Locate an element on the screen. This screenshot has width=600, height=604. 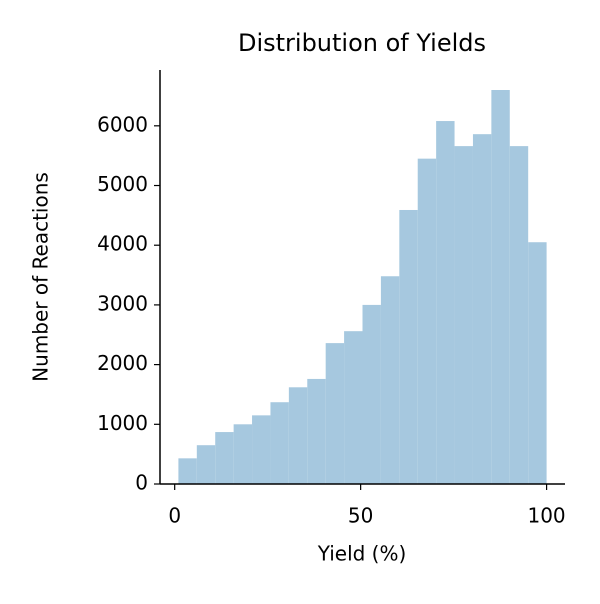
chart-title: Distribution of Yields is located at coordinates (362, 43).